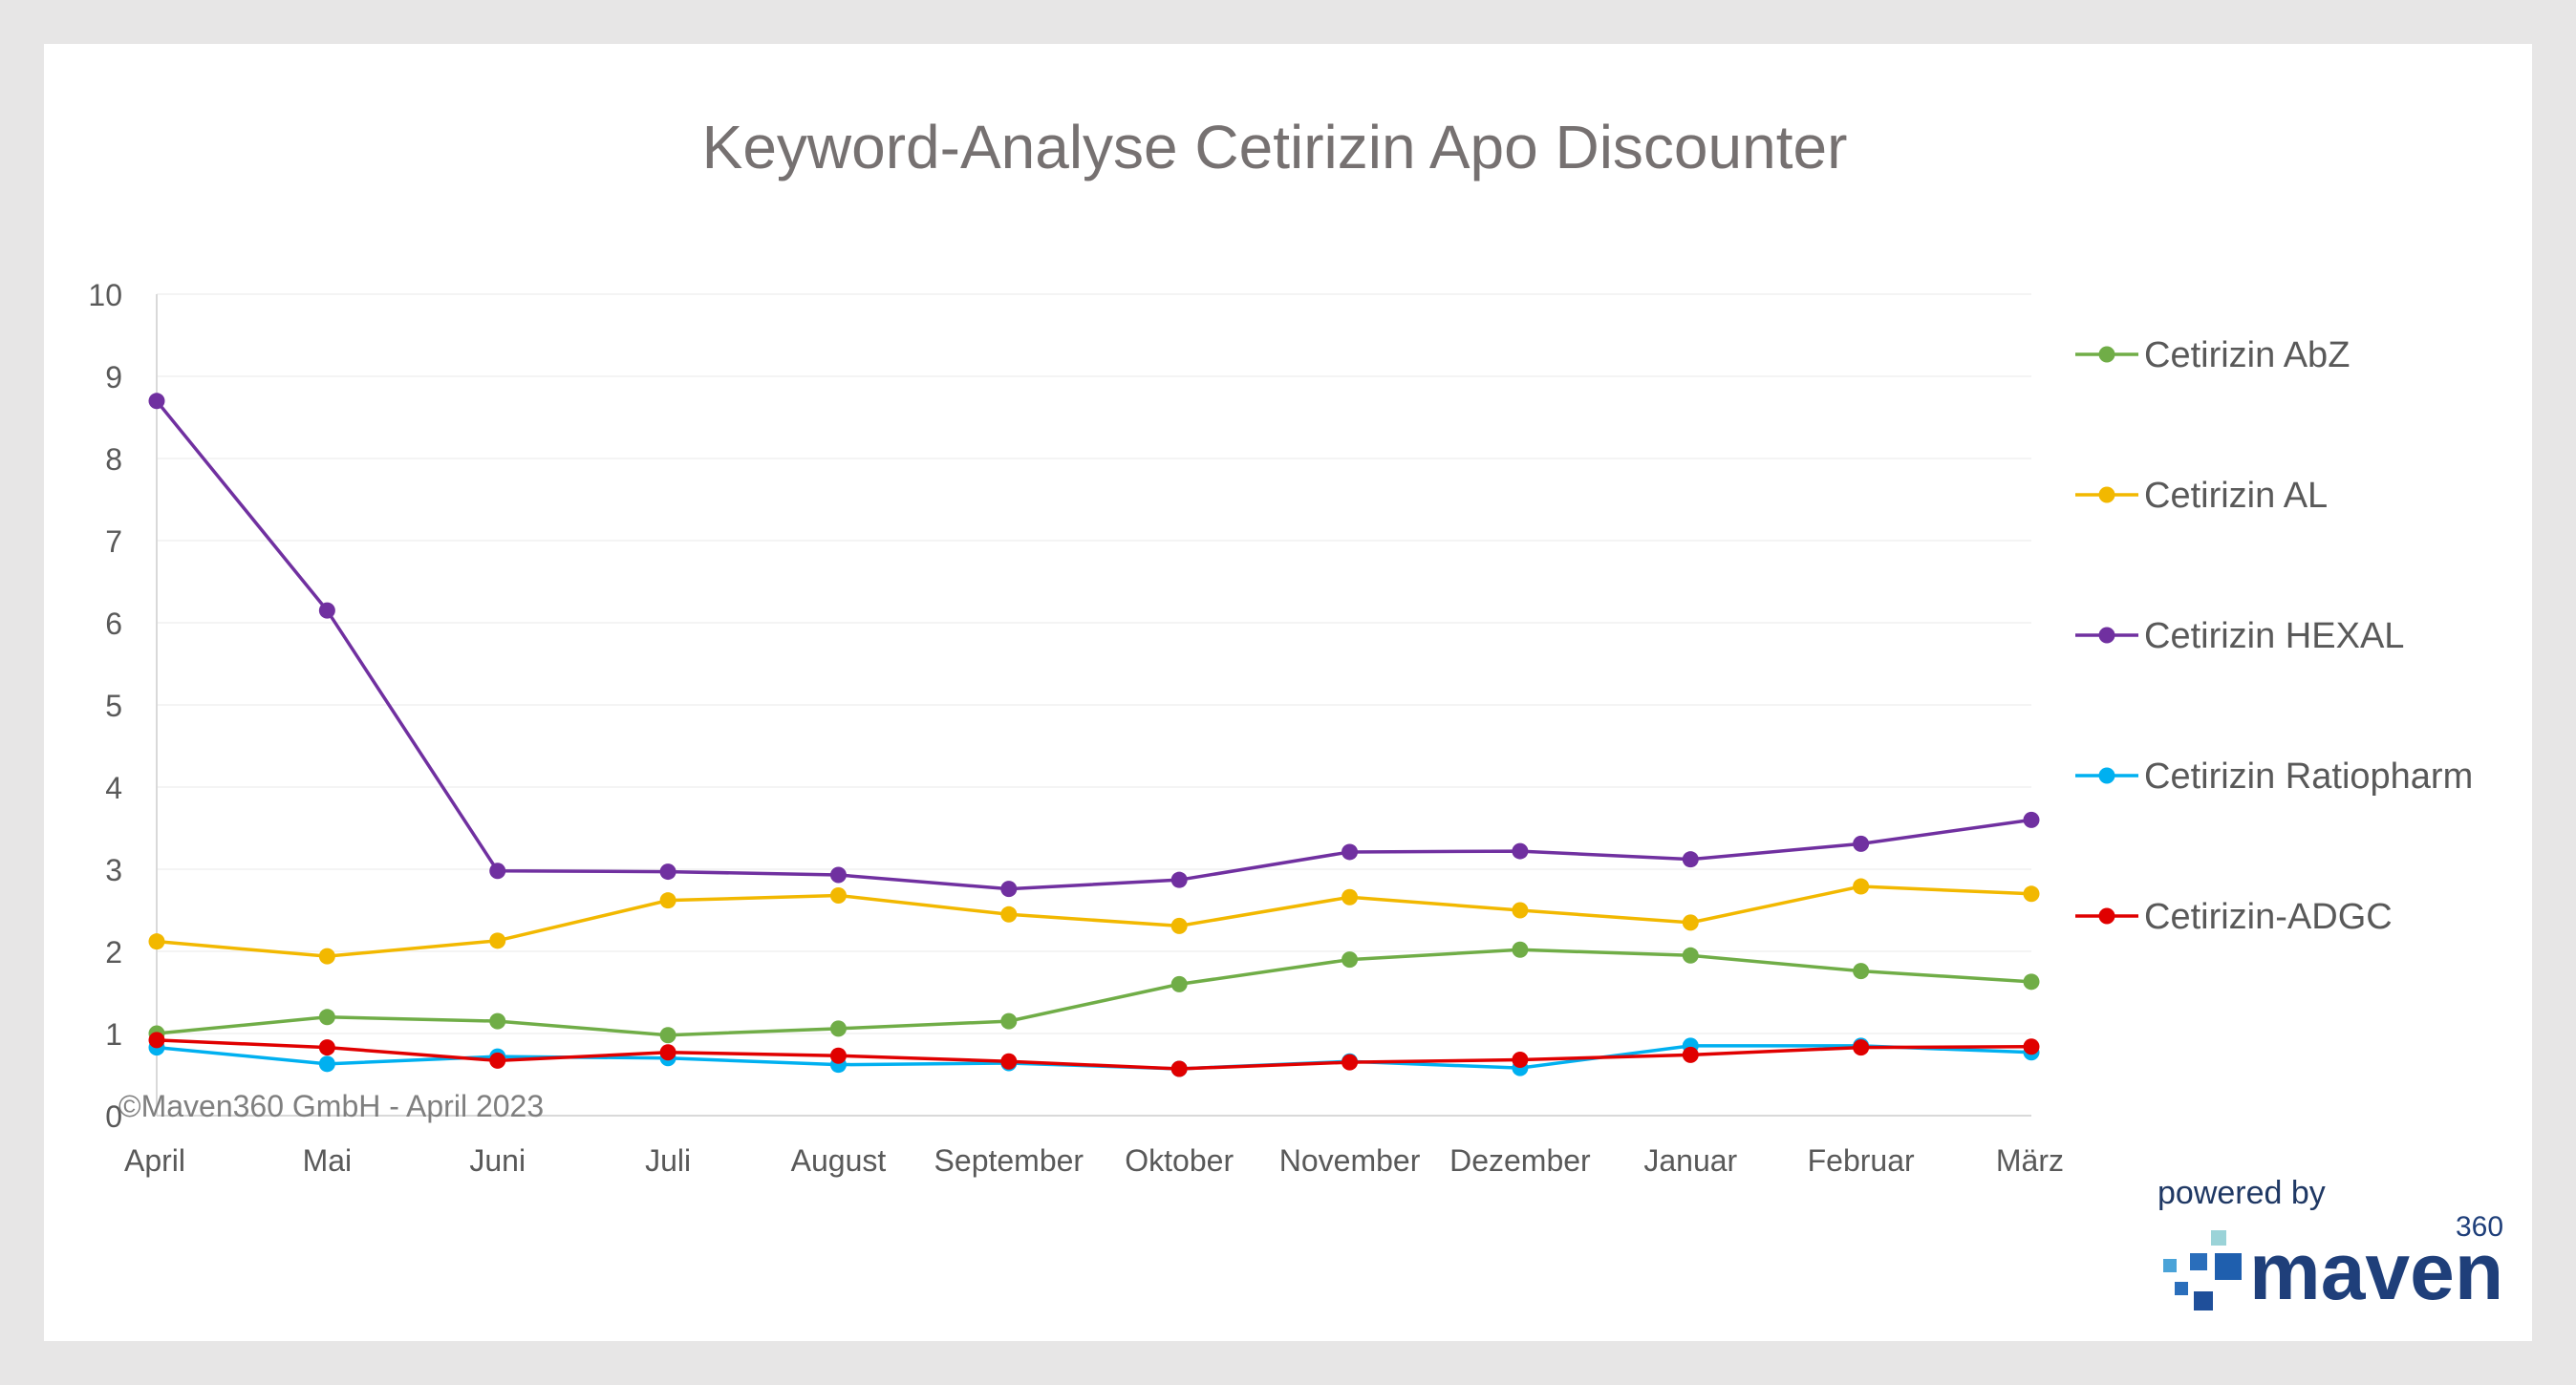  I want to click on y-tick-label: 10, so click(105, 295).